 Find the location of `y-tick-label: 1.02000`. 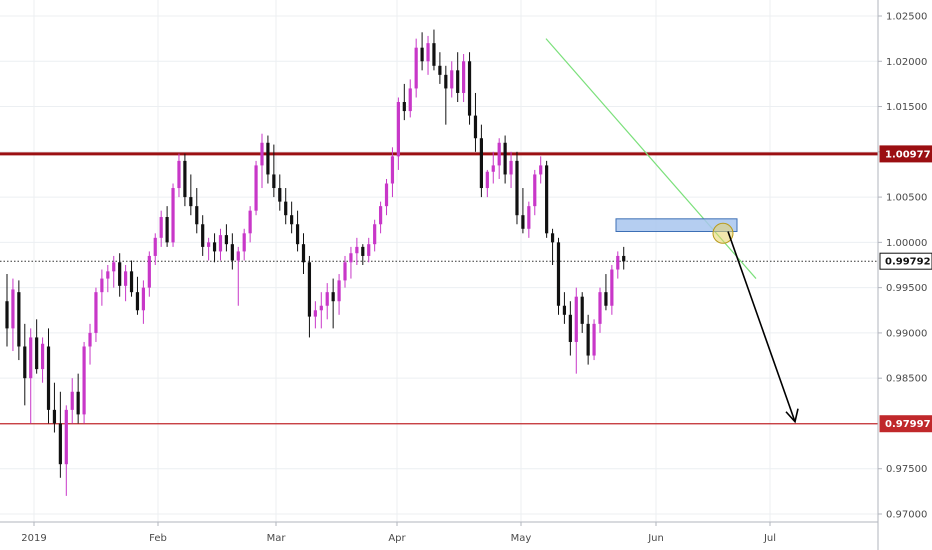

y-tick-label: 1.02000 is located at coordinates (906, 62).